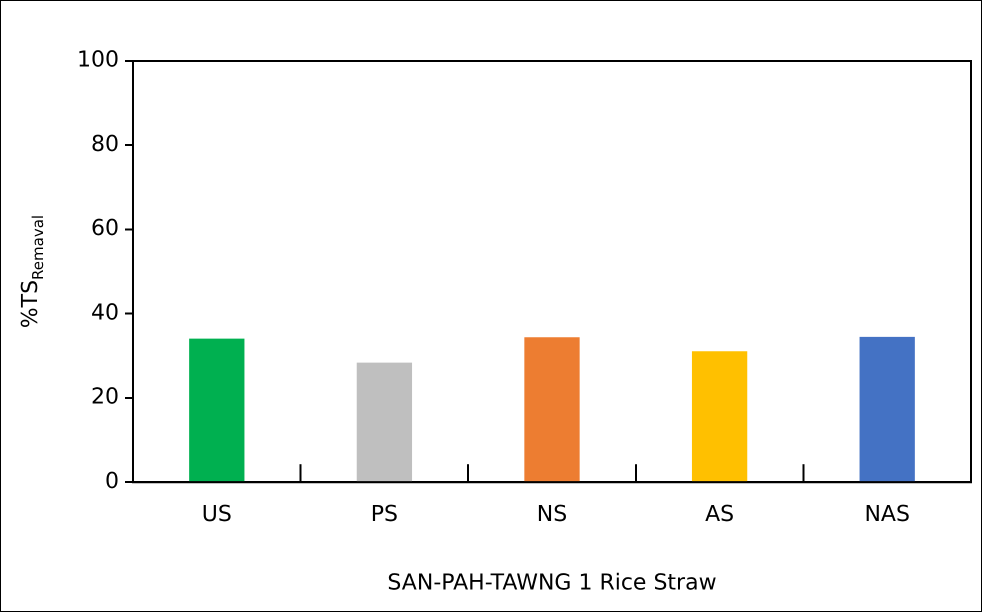 This screenshot has width=982, height=612. What do you see at coordinates (887, 515) in the screenshot?
I see `x-tick-label: NAS` at bounding box center [887, 515].